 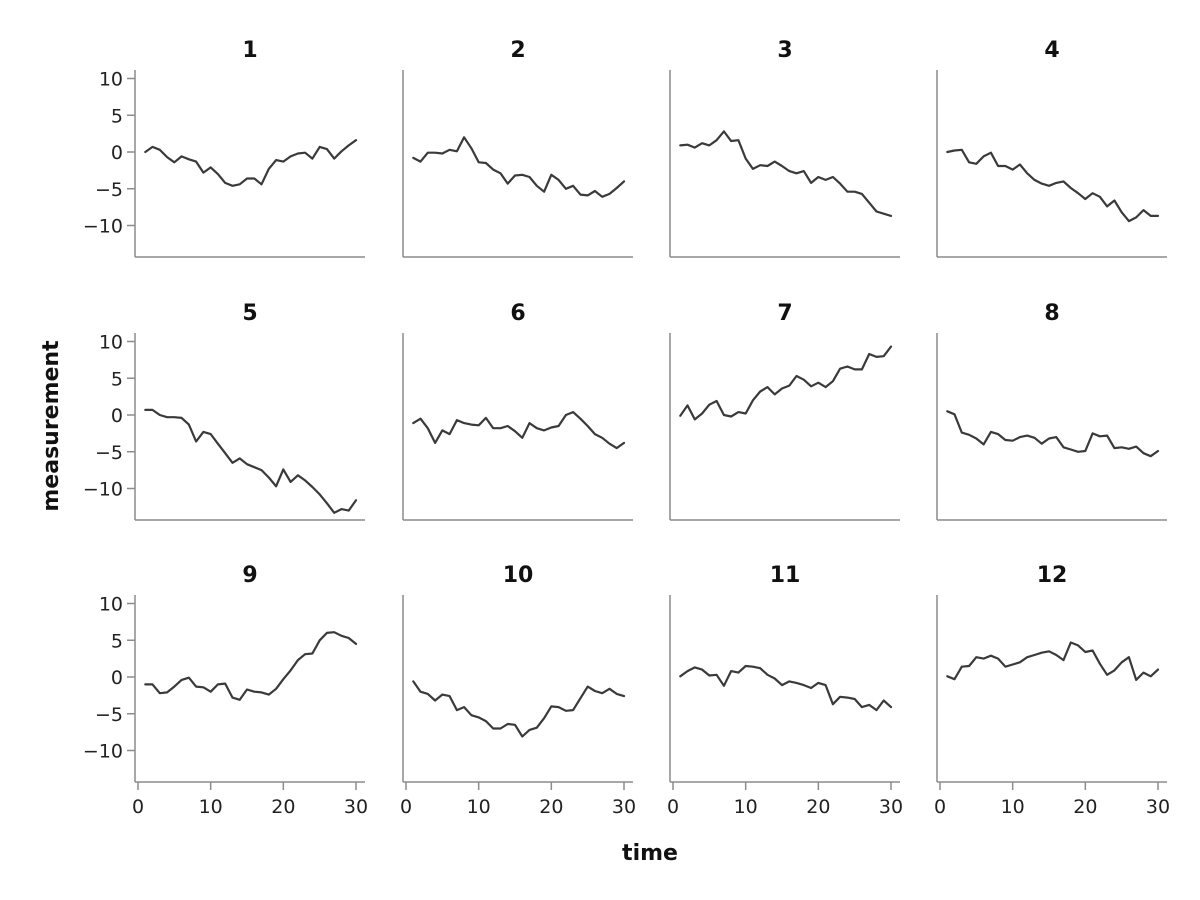 I want to click on panel-title: 10, so click(x=518, y=575).